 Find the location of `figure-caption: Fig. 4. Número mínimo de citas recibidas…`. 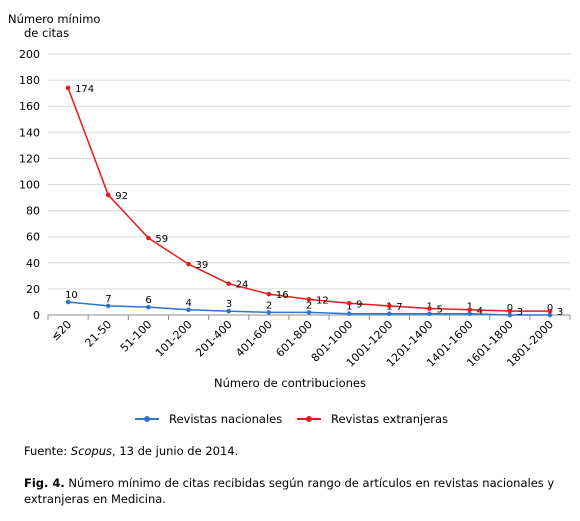

figure-caption: Fig. 4. Número mínimo de citas recibidas… is located at coordinates (294, 491).